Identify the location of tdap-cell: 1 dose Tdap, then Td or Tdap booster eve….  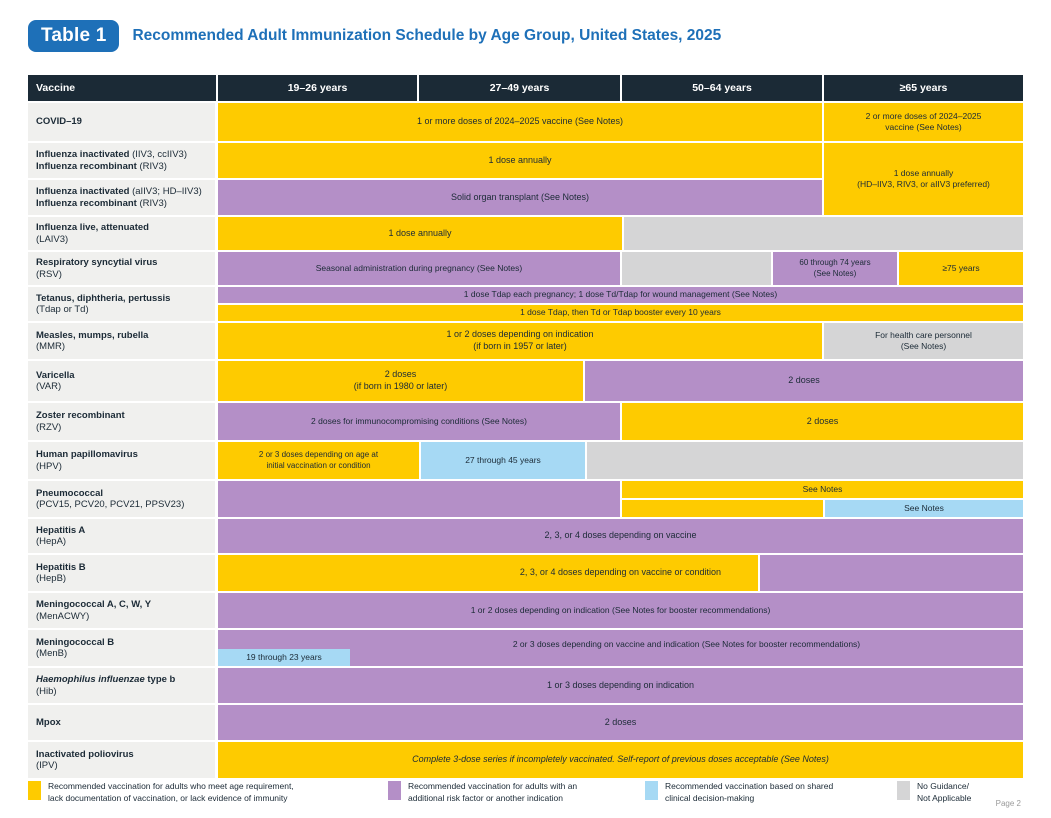
(620, 313).